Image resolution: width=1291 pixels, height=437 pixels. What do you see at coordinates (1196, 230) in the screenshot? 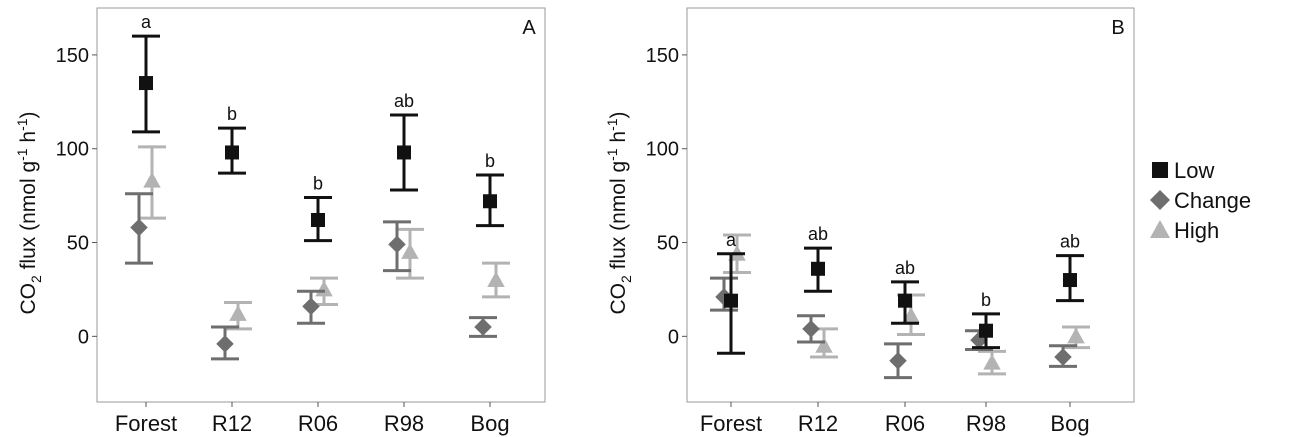
I see `legend-label: High` at bounding box center [1196, 230].